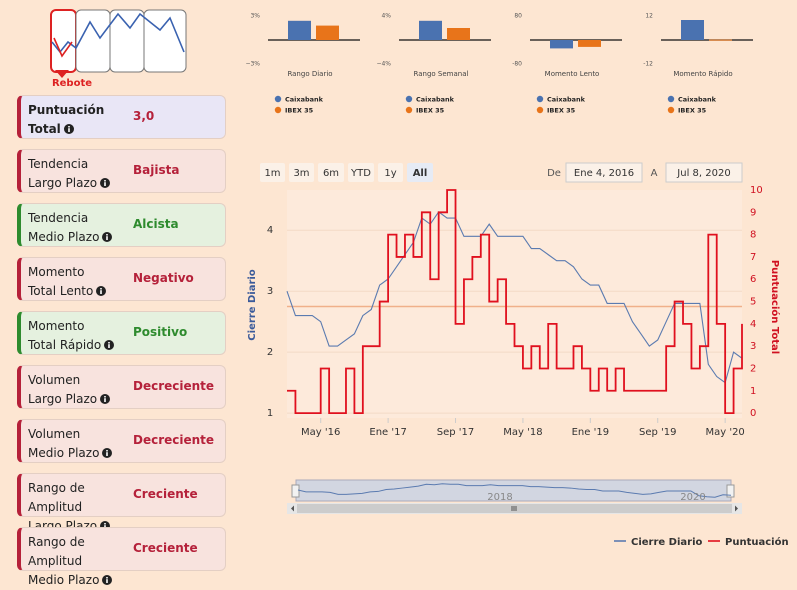 The image size is (797, 590). Describe the element at coordinates (522, 432) in the screenshot. I see `x-tick-label: May '18` at that location.